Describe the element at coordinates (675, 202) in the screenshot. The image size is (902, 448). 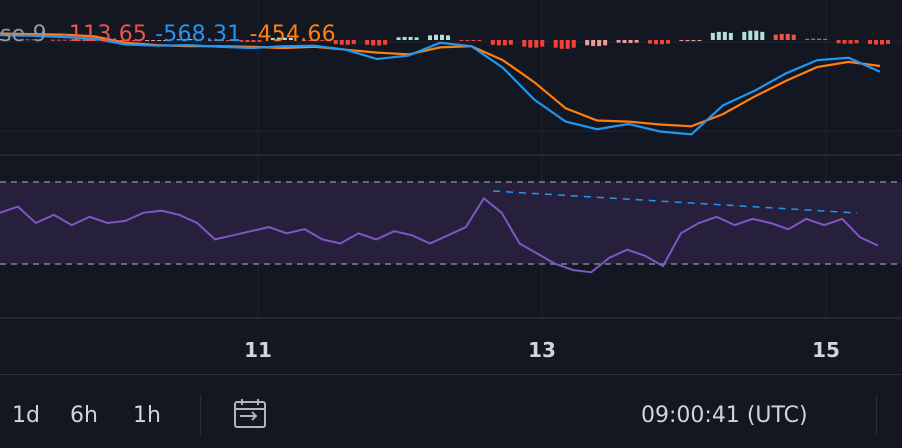
I see `trend-line-drawing` at that location.